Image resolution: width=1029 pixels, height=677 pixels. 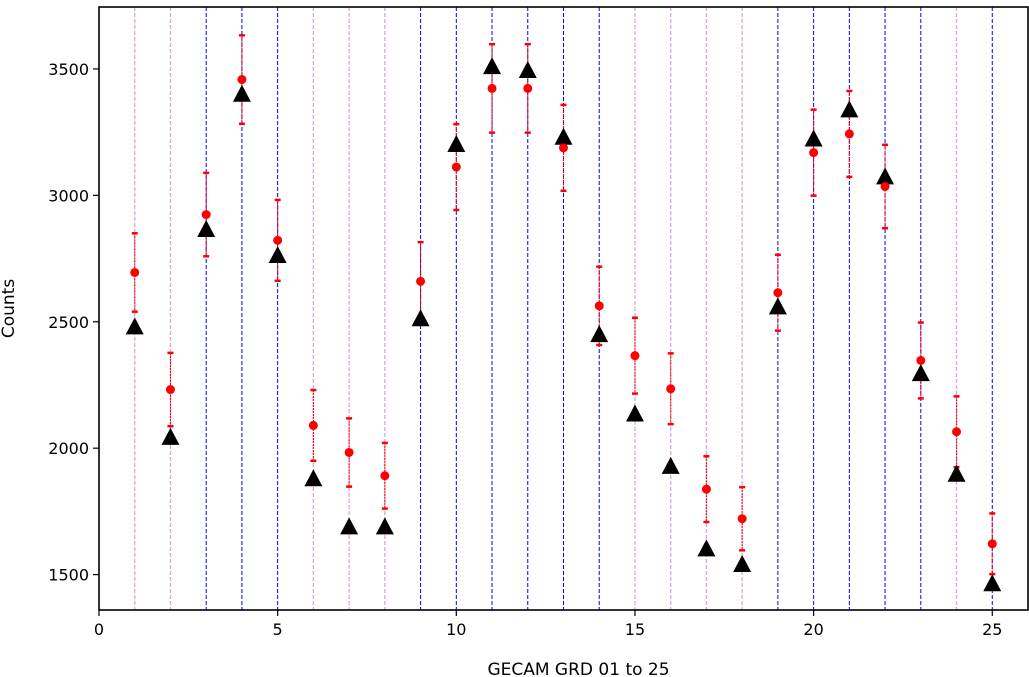 What do you see at coordinates (68, 322) in the screenshot?
I see `y-tick-label: 2500` at bounding box center [68, 322].